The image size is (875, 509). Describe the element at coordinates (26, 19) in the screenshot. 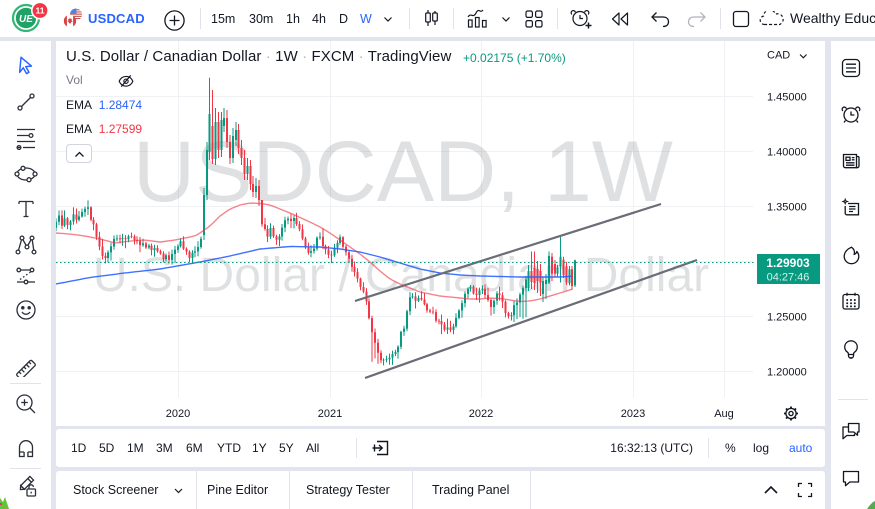

I see `svg-text: UE` at that location.